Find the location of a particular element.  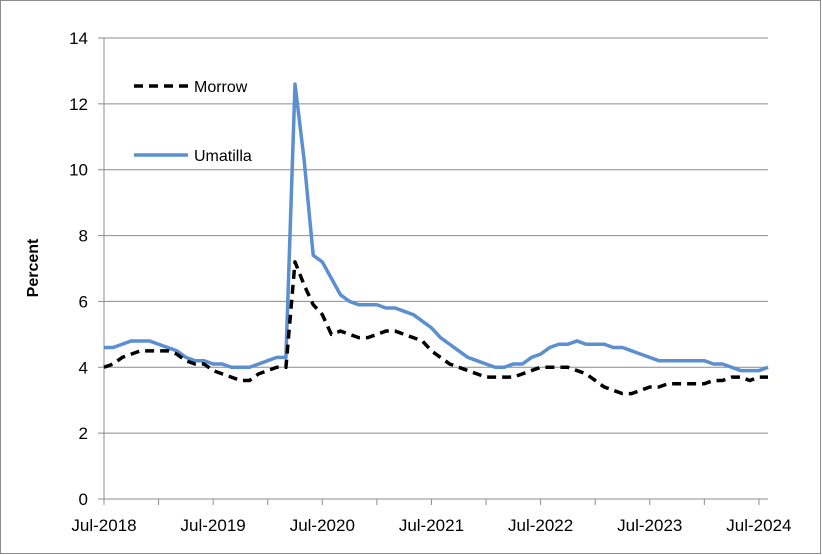

x-tick-label: Jul-2023 is located at coordinates (649, 525).